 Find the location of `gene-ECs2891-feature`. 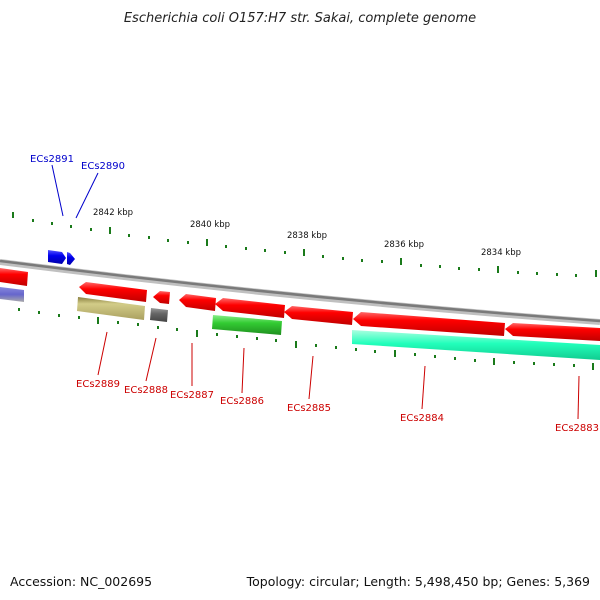

gene-ECs2891-feature is located at coordinates (57, 257).